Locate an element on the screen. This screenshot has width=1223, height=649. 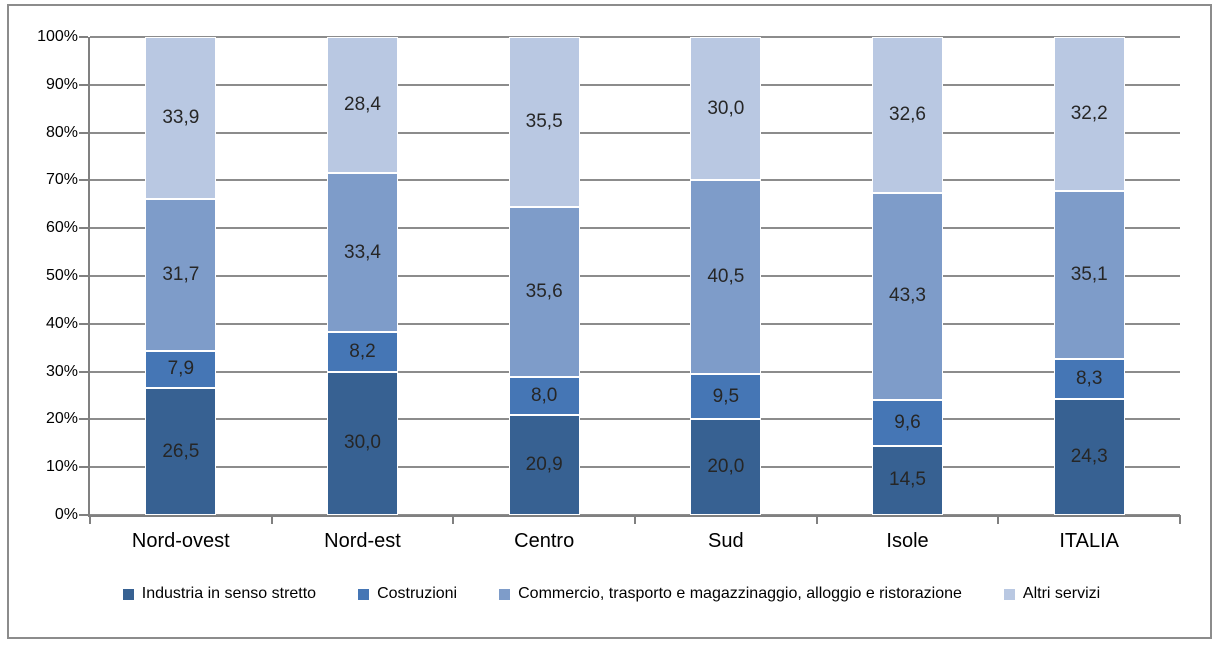
x-category-label: ITALIA is located at coordinates (1089, 541).